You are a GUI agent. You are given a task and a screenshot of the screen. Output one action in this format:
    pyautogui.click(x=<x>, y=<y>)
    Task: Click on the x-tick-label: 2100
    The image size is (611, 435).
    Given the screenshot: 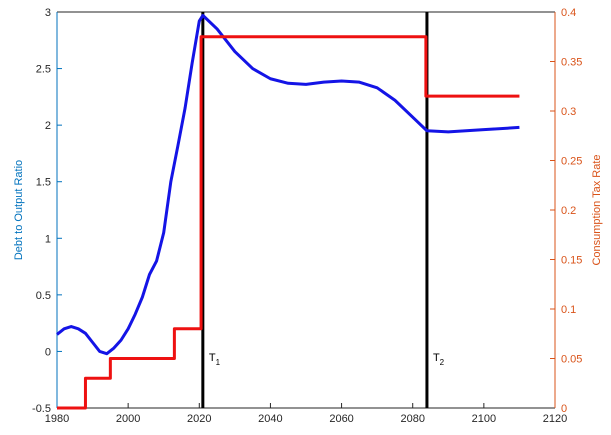 What is the action you would take?
    pyautogui.click(x=484, y=419)
    